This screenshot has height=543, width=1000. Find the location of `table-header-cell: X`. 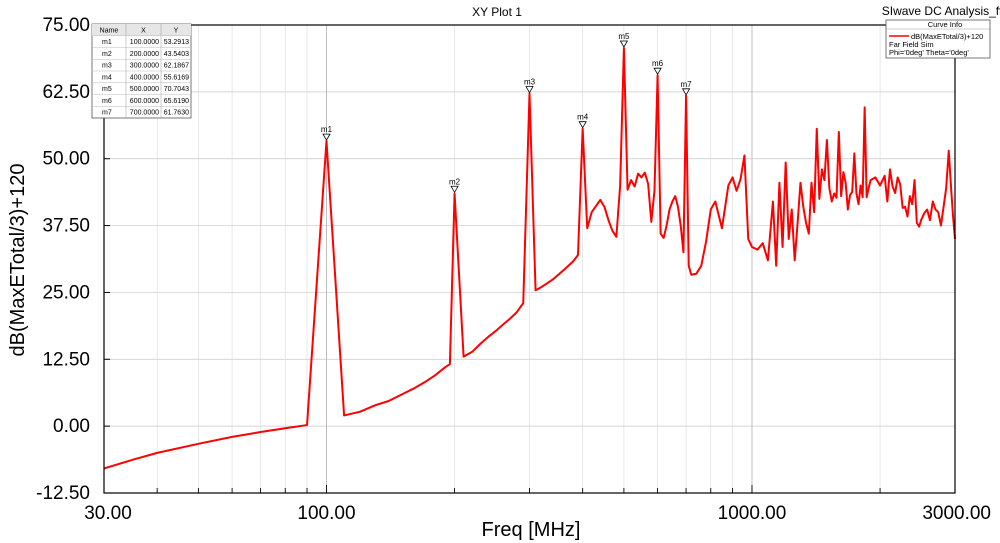

table-header-cell: X is located at coordinates (143, 30).